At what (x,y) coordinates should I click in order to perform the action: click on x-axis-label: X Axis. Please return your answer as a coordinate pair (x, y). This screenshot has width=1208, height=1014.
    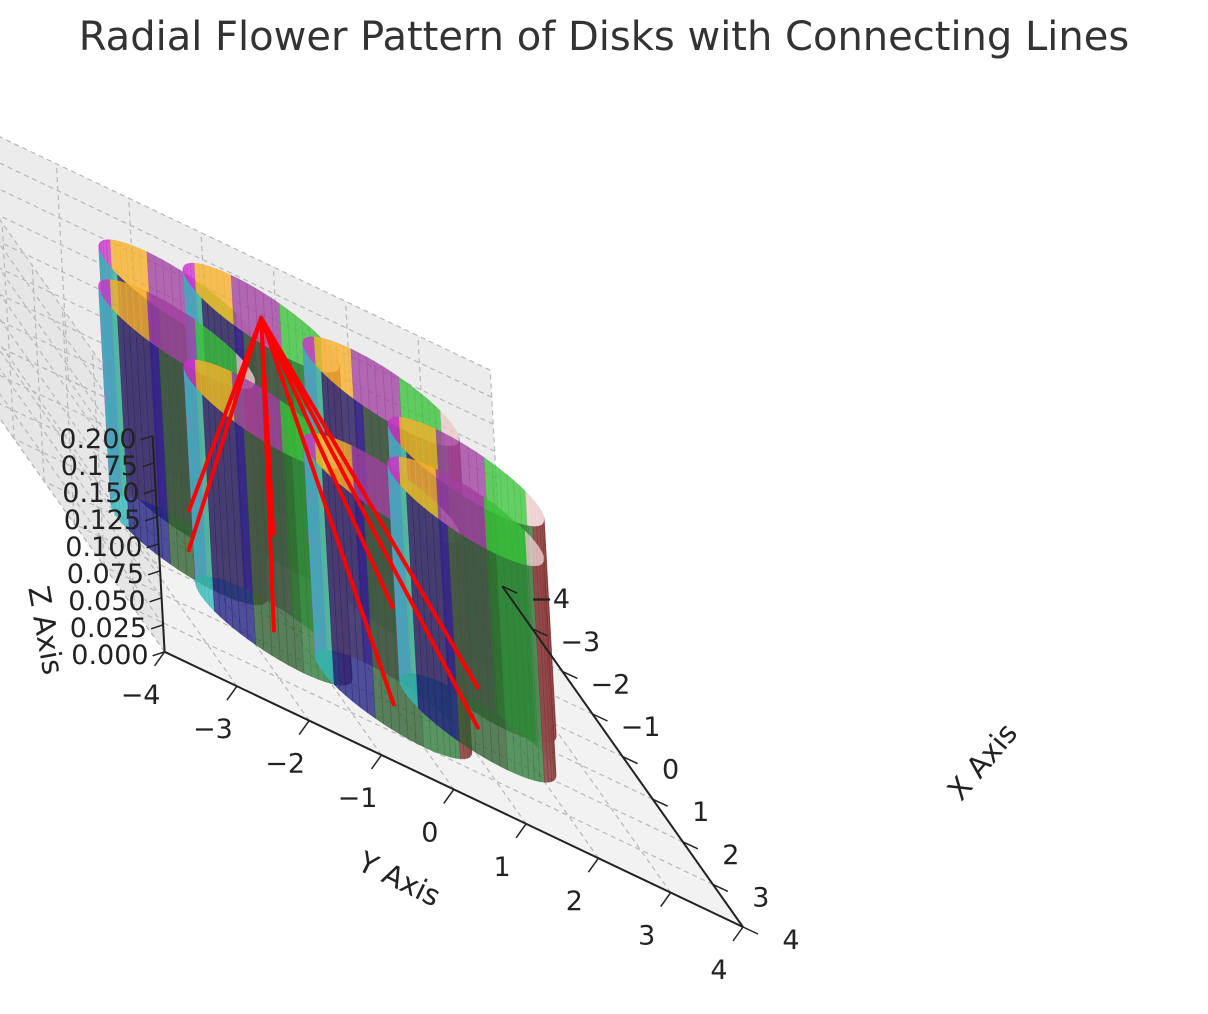
    Looking at the image, I should click on (982, 761).